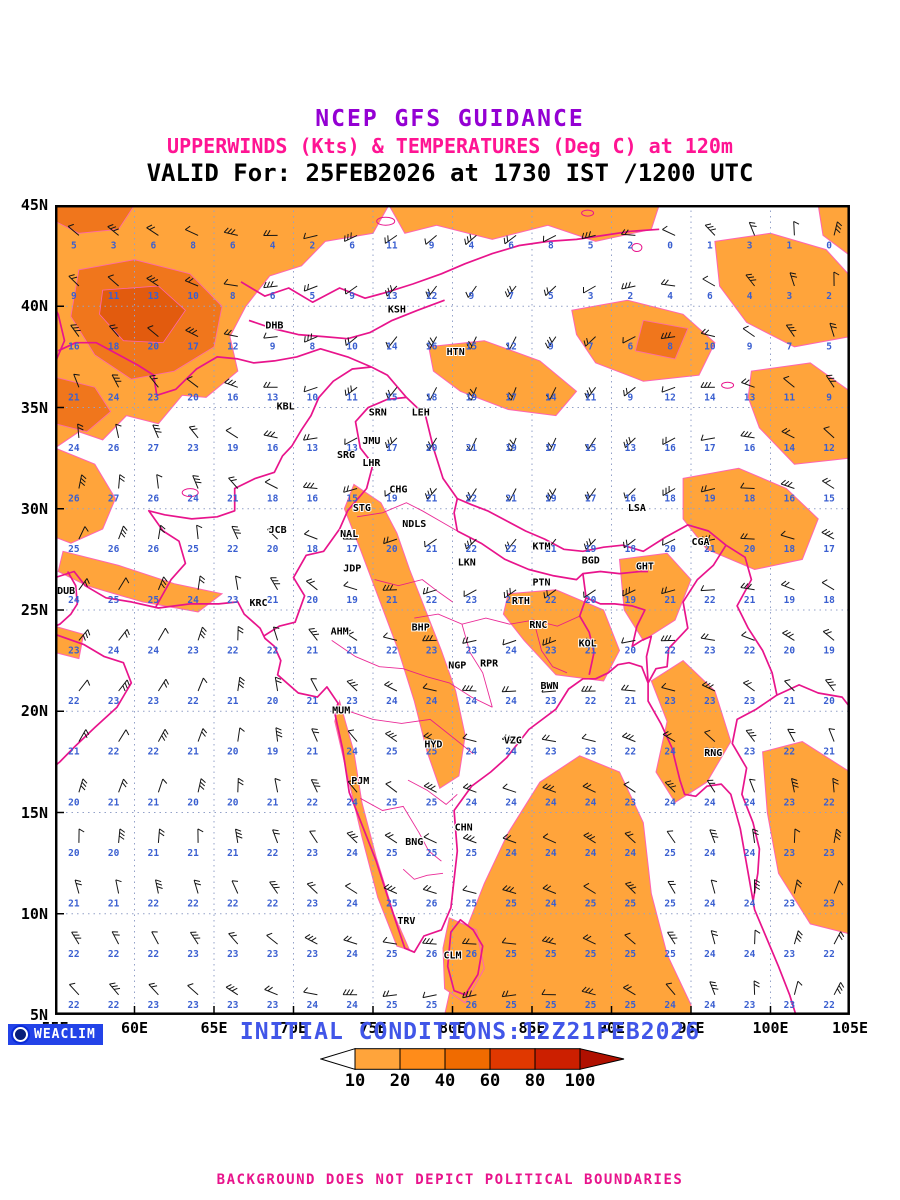 The image size is (900, 1200). Describe the element at coordinates (532, 1028) in the screenshot. I see `lon-label: 85E` at that location.